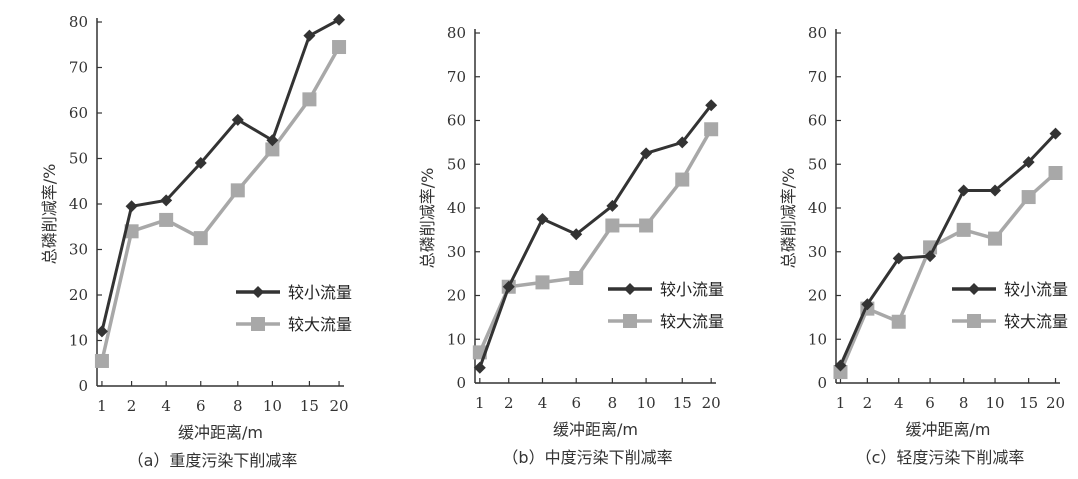 This screenshot has height=479, width=1078. Describe the element at coordinates (587, 457) in the screenshot. I see `panel-caption: （b）中度污染下削减率` at that location.